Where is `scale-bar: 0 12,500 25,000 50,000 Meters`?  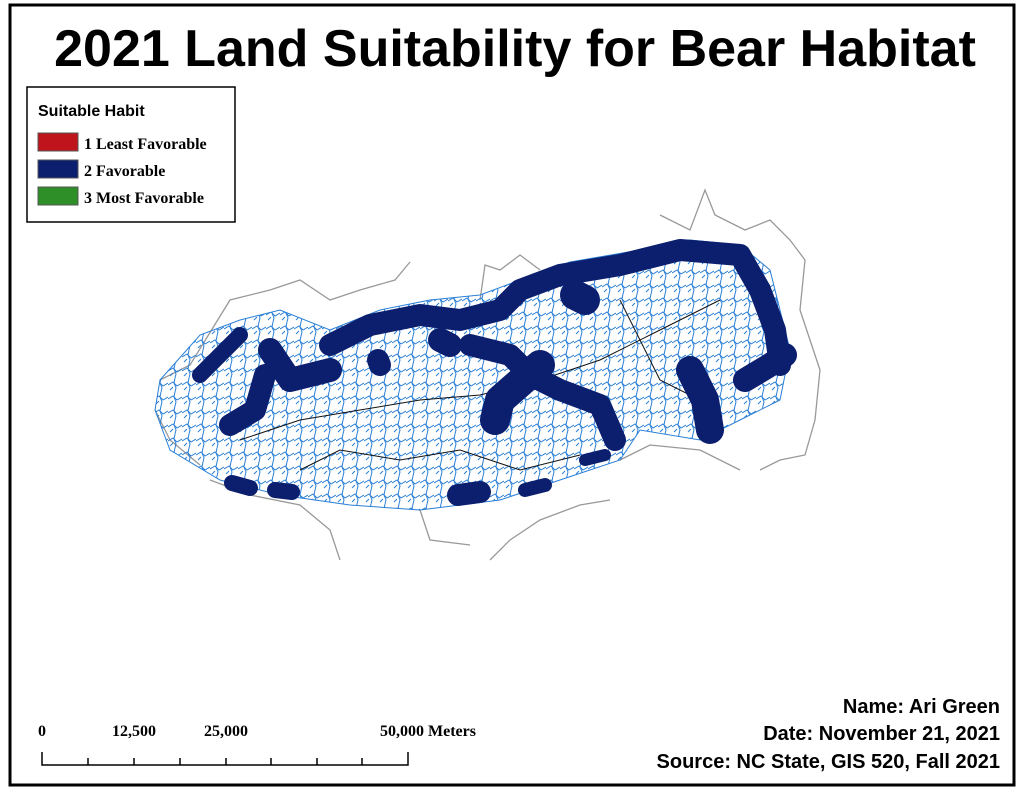 scale-bar: 0 12,500 25,000 50,000 Meters is located at coordinates (257, 744).